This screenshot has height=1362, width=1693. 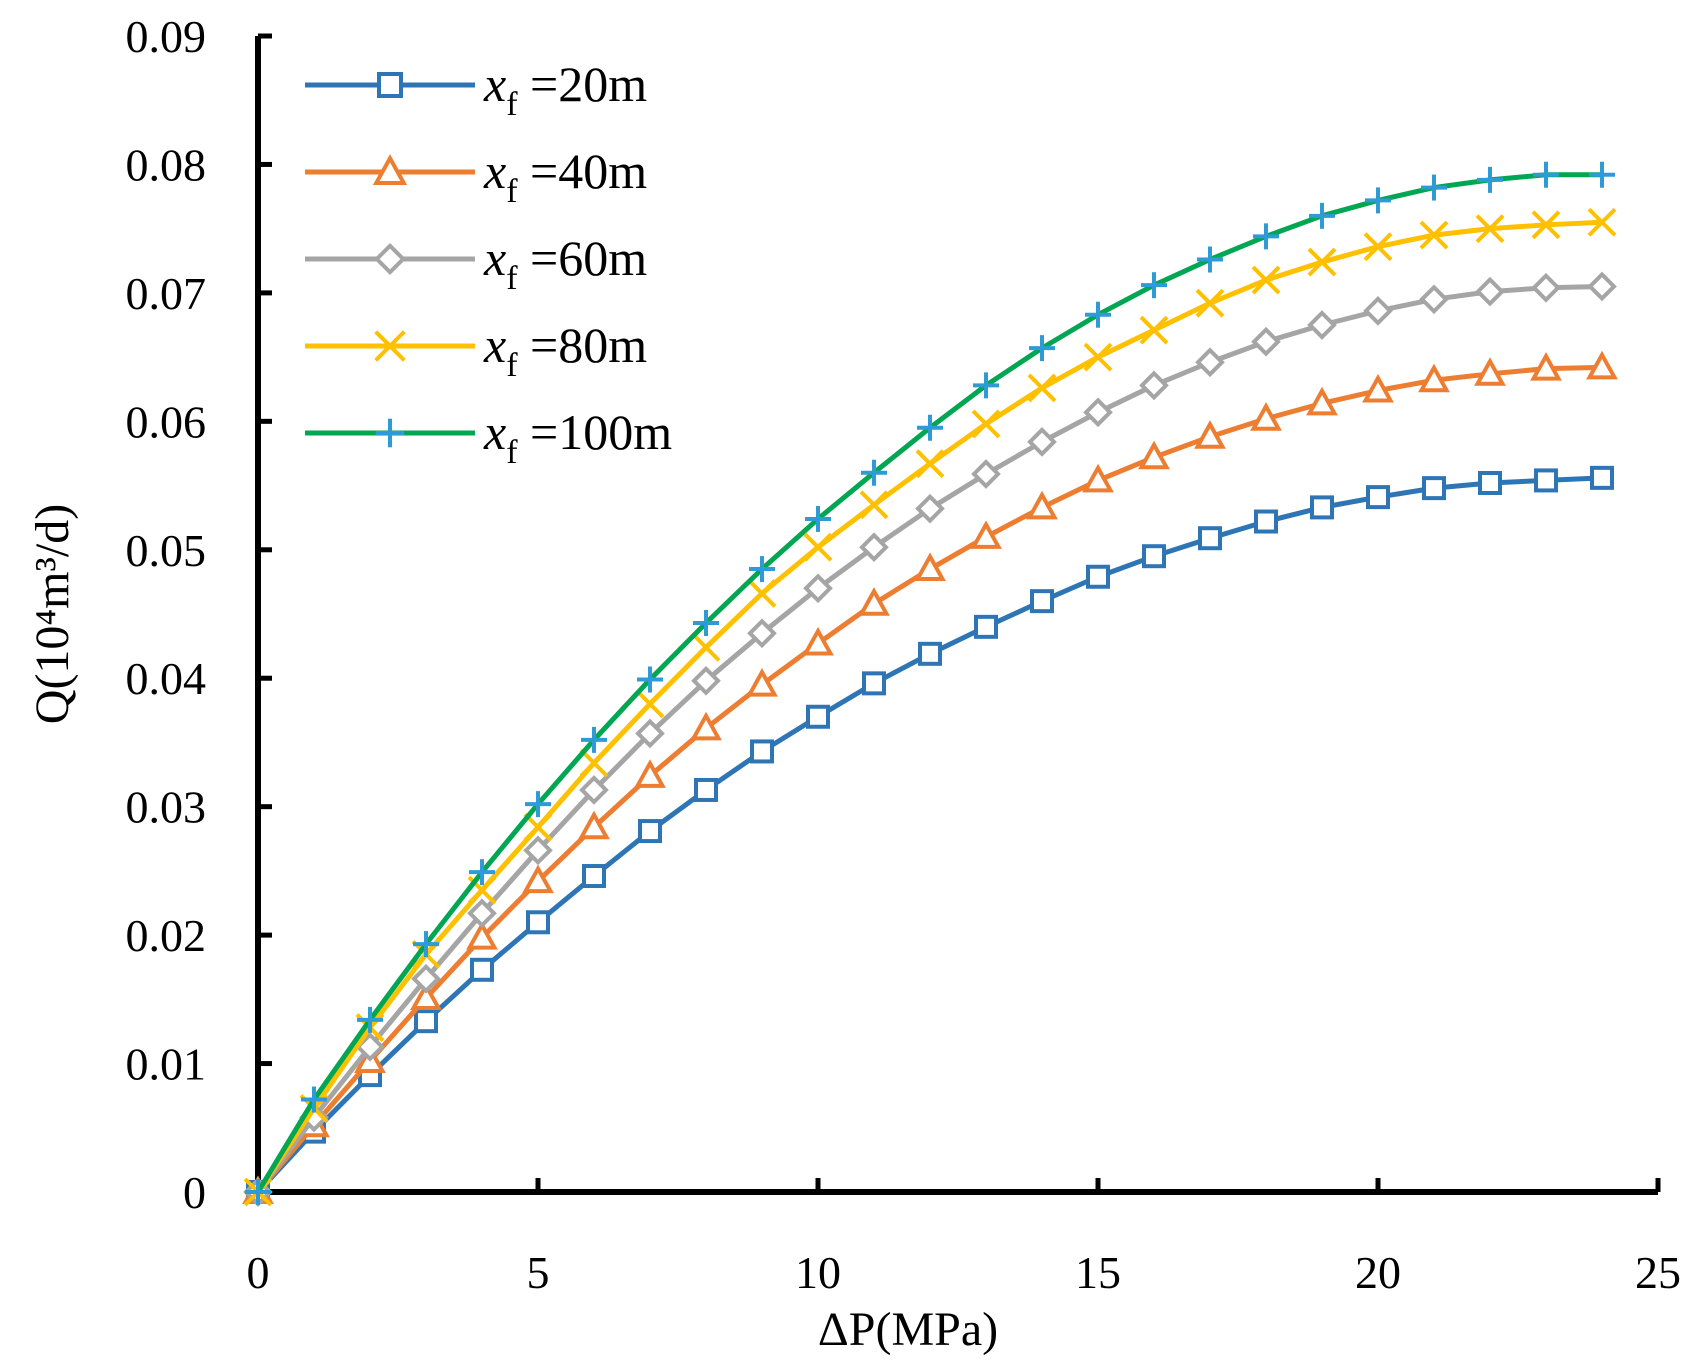 I want to click on x-tick-label: 25, so click(x=1658, y=1272).